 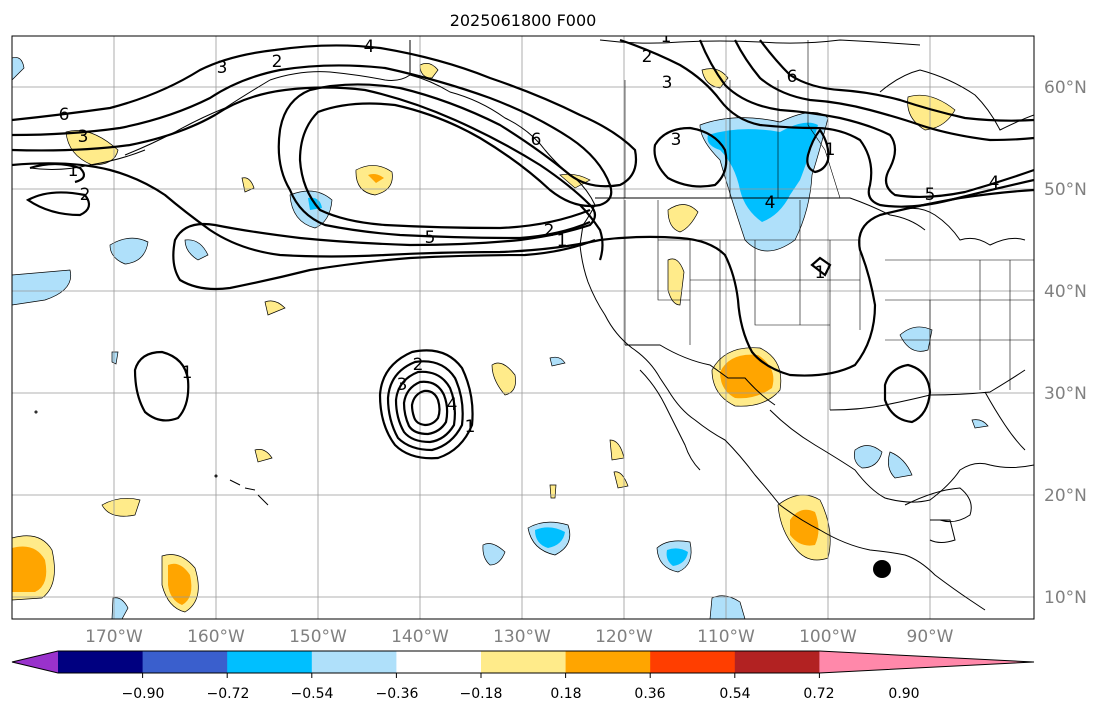 What do you see at coordinates (1065, 88) in the screenshot?
I see `lat-label: 60°N` at bounding box center [1065, 88].